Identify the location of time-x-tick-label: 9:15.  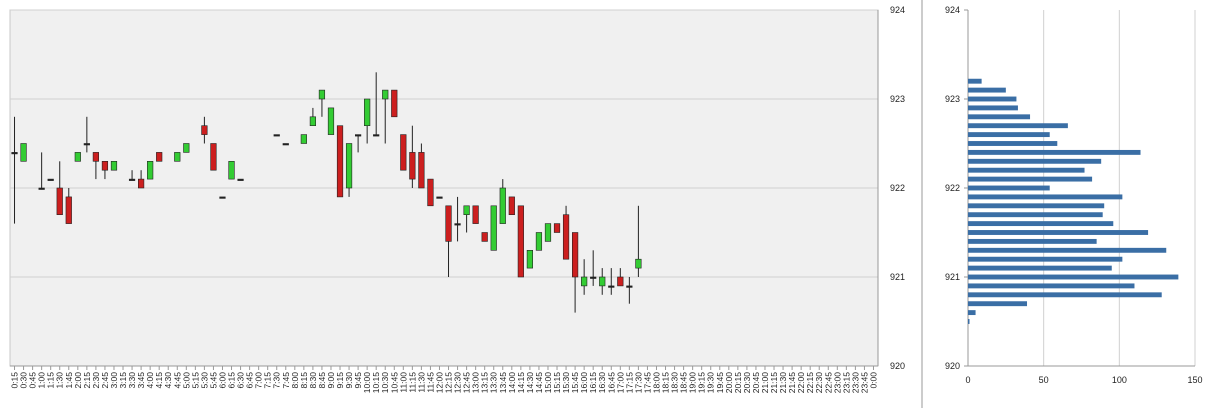
(340, 380).